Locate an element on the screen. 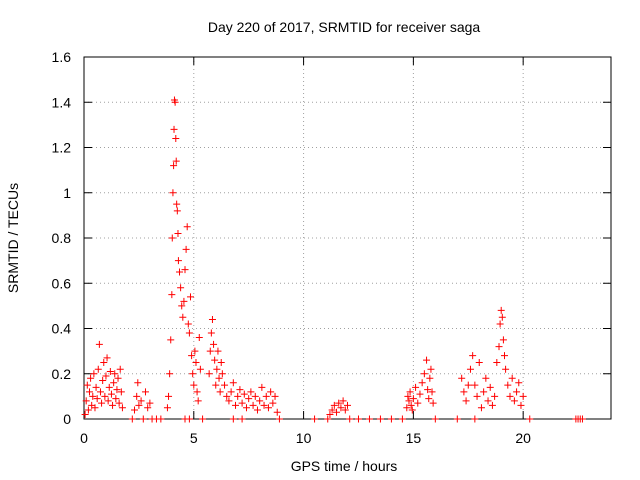  x-tick-labels: 0 5 10 15 20 is located at coordinates (305, 438).